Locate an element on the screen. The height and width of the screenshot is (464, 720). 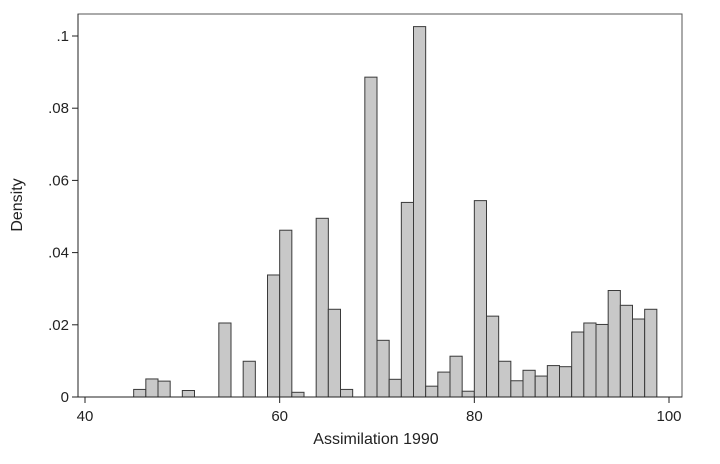
x-tick-label: 40 is located at coordinates (85, 416).